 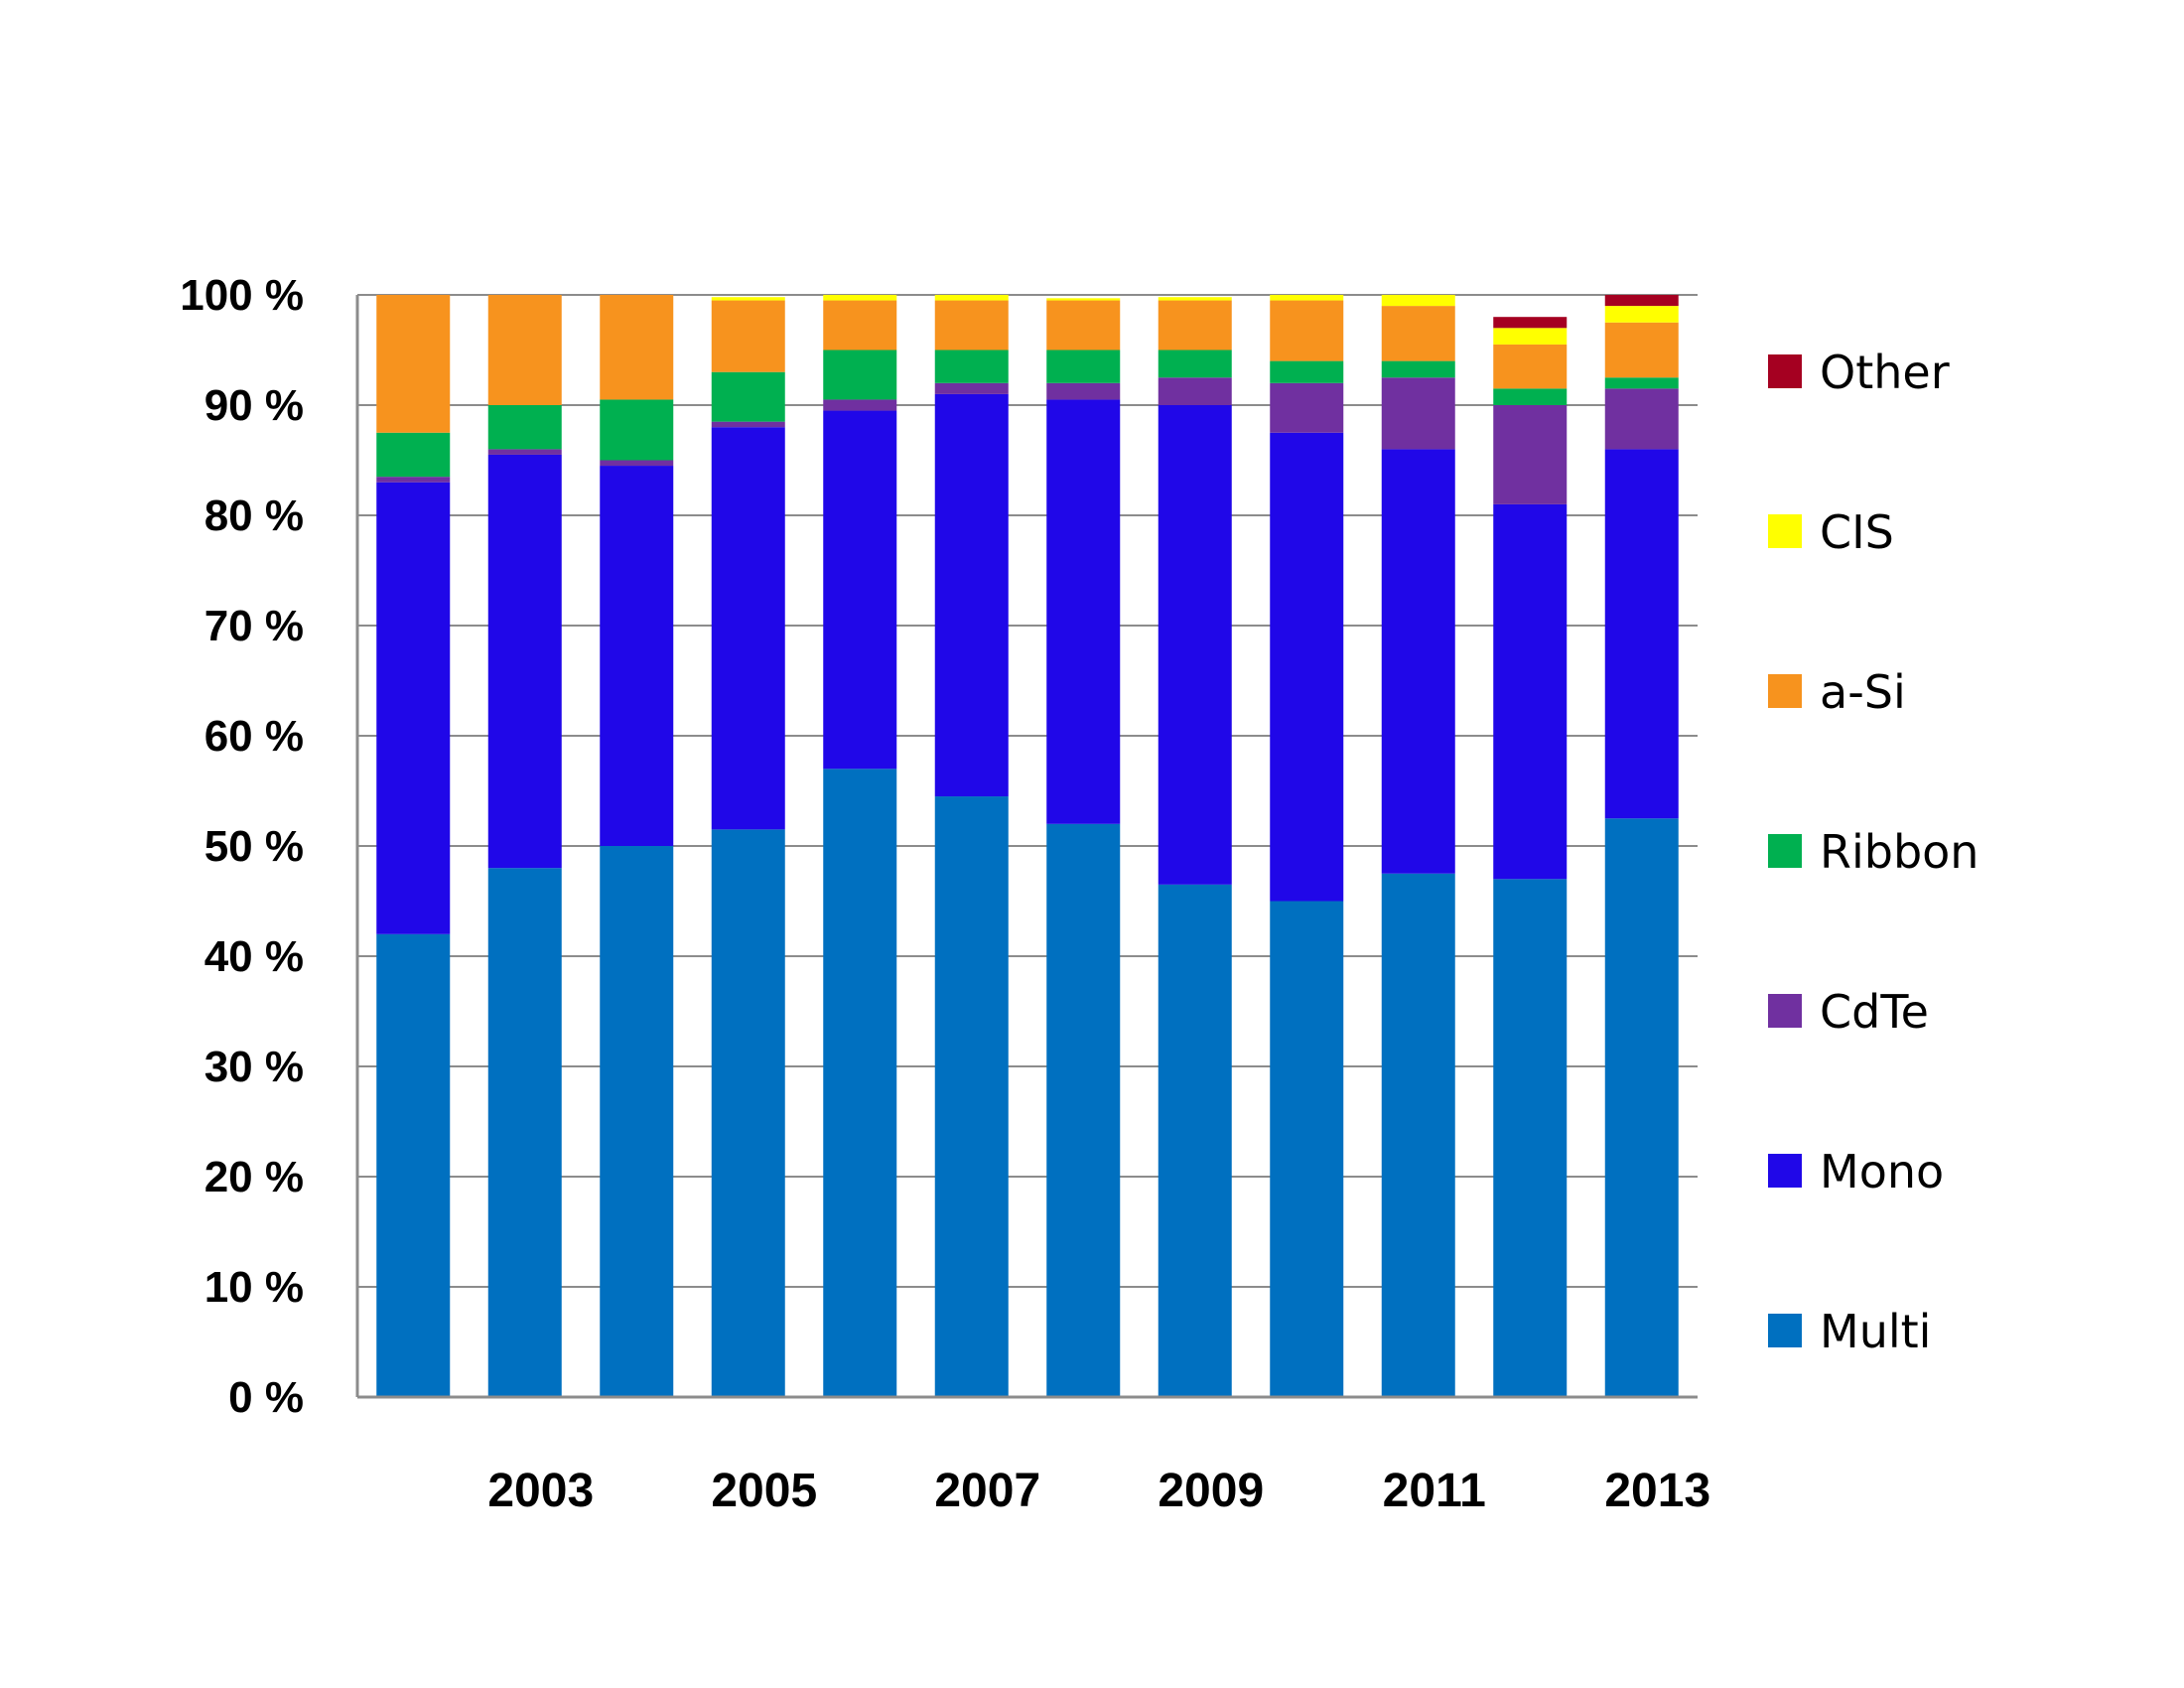 What do you see at coordinates (1083, 391) in the screenshot?
I see `bar-segment-cdte-2008` at bounding box center [1083, 391].